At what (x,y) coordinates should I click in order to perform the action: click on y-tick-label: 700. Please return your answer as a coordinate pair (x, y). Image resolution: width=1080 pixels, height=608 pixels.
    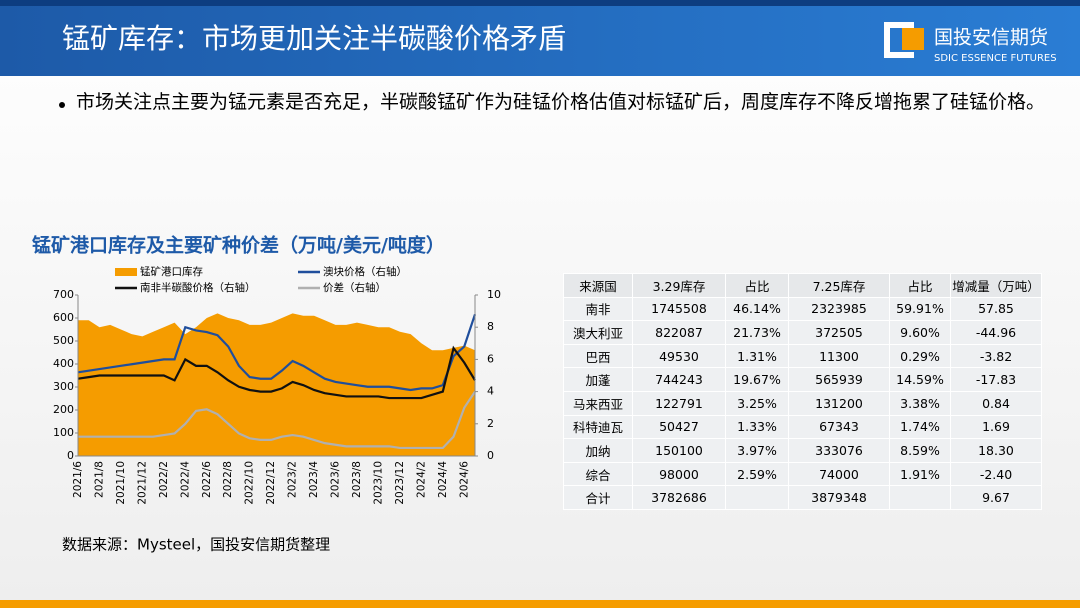
    Looking at the image, I should click on (63, 294).